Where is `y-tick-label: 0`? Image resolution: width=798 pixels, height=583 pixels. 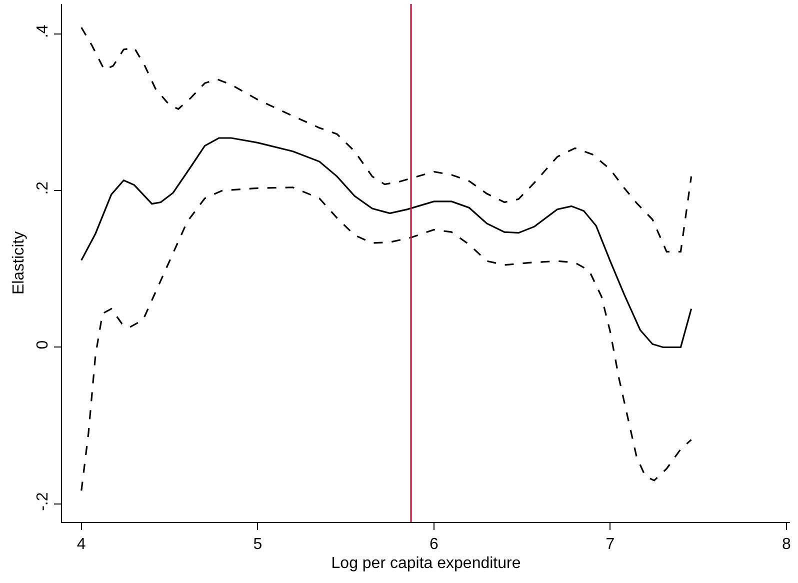 y-tick-label: 0 is located at coordinates (43, 345).